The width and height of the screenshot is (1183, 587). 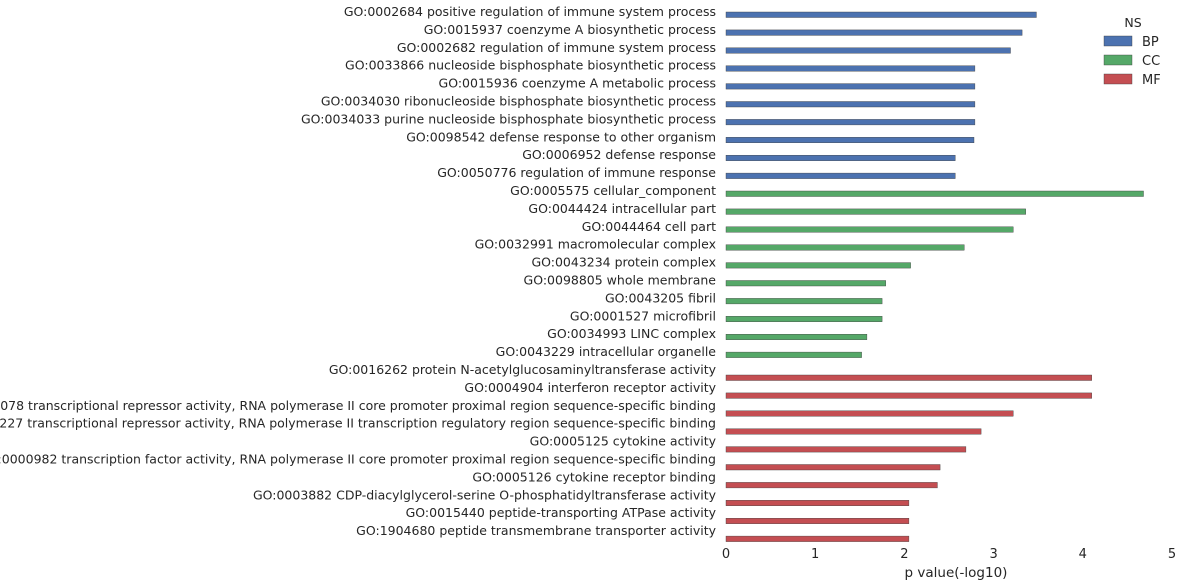 I want to click on category-label: GO:0034993 LINC complex, so click(x=631, y=333).